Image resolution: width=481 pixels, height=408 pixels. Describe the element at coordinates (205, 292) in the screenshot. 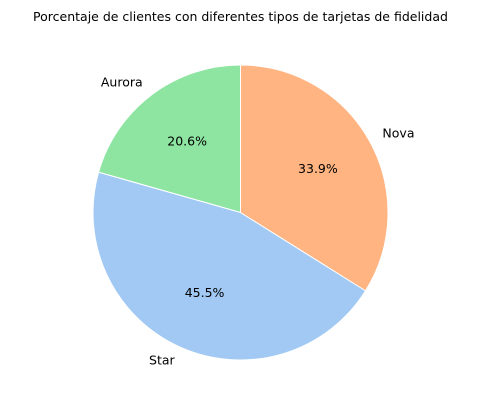

I see `slice-percent-star: 45.5%` at that location.